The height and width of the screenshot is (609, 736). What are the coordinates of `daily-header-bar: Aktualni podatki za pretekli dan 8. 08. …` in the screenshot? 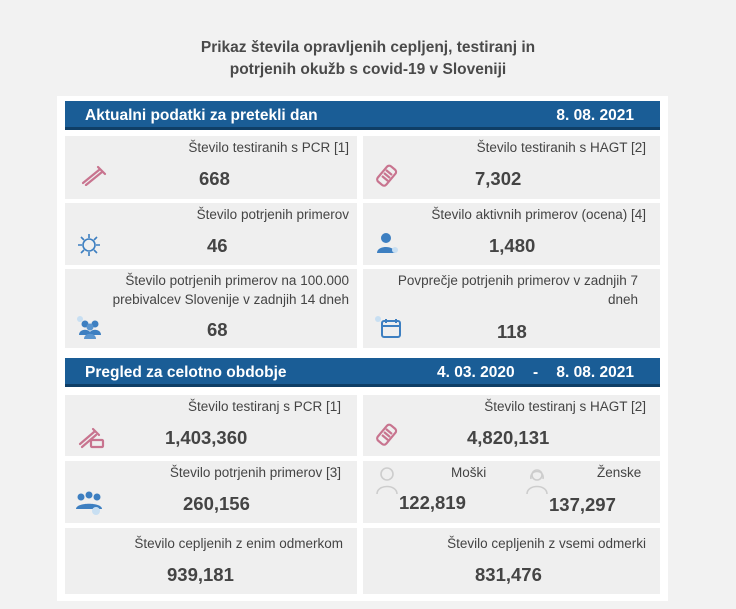 It's located at (362, 115).